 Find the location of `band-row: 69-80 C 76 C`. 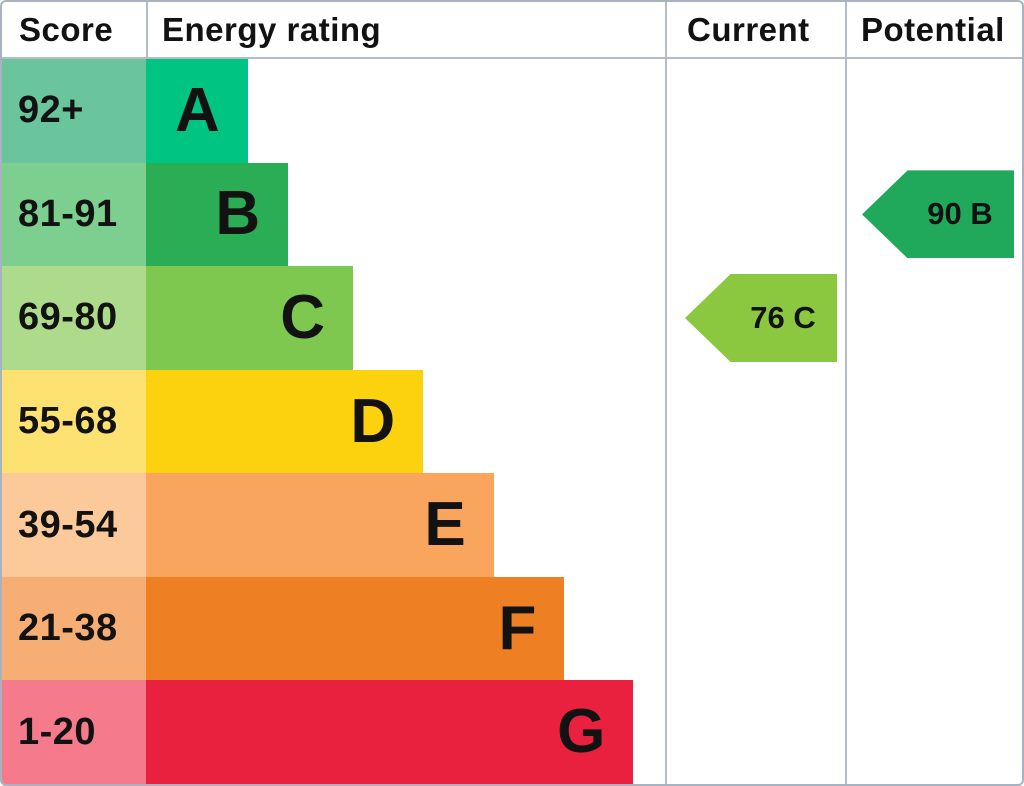

band-row: 69-80 C 76 C is located at coordinates (512, 318).